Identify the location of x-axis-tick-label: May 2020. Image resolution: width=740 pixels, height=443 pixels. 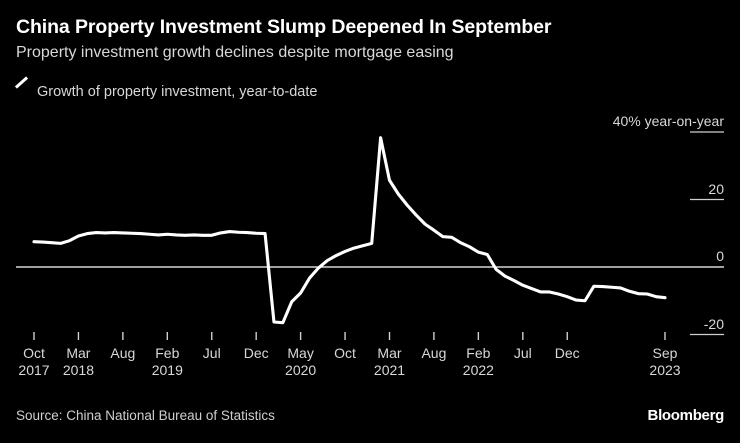
(301, 361).